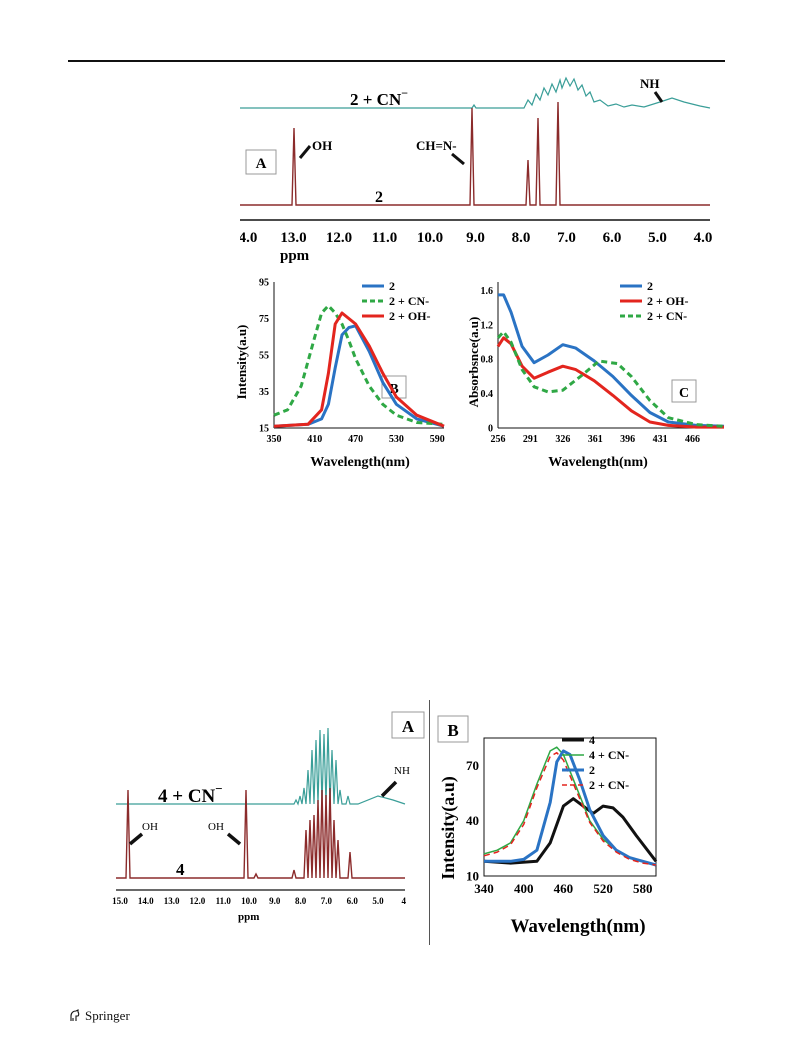  I want to click on nmr-tick-label: 8.0, so click(521, 238).